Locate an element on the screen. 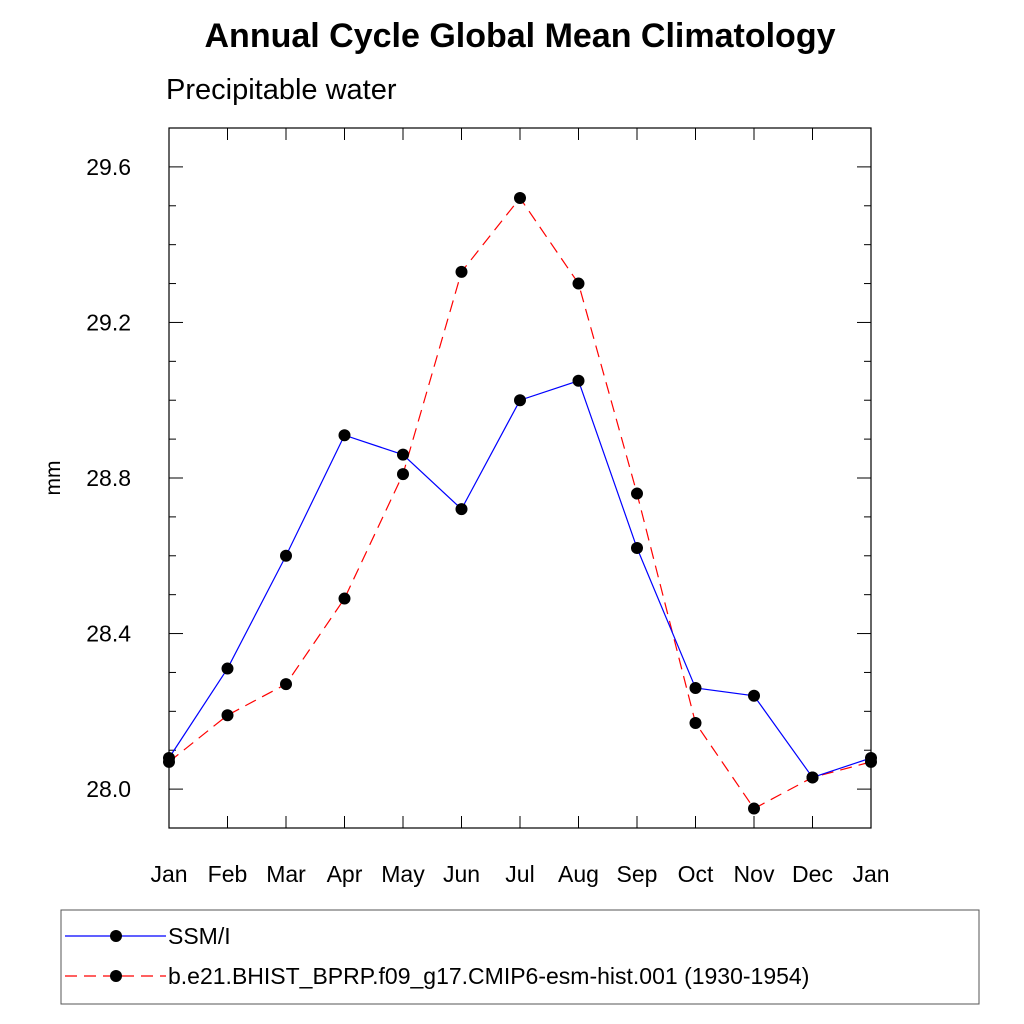 The image size is (1024, 1024). legend-marker-ssmi is located at coordinates (116, 936).